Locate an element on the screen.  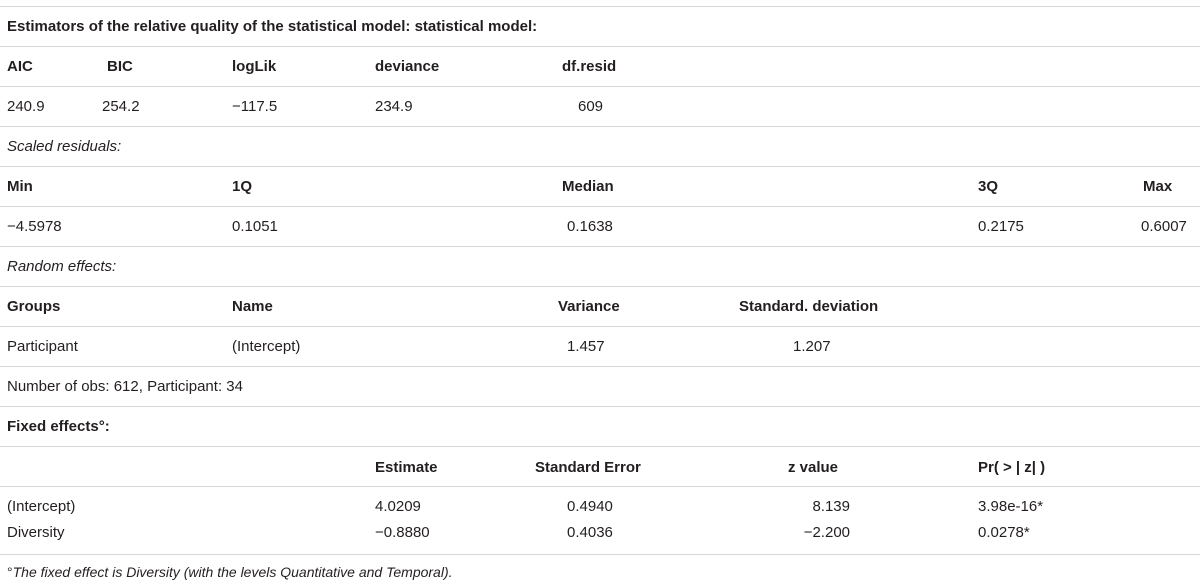
p-value-diversity: 0.0278* is located at coordinates (1004, 532).